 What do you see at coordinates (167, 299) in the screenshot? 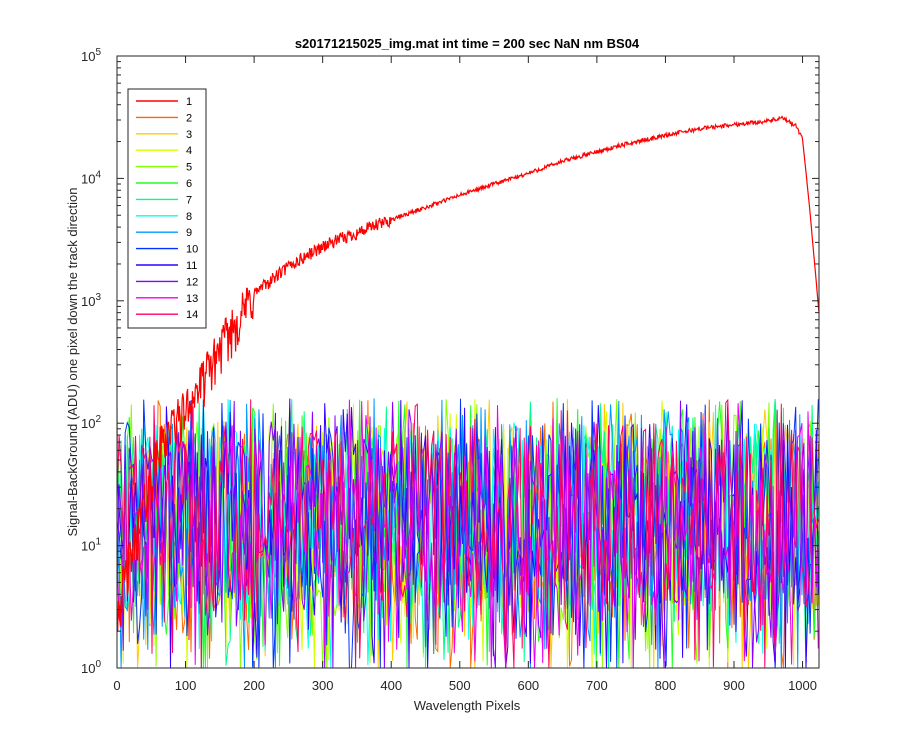
I see `legend-item: 13` at bounding box center [167, 299].